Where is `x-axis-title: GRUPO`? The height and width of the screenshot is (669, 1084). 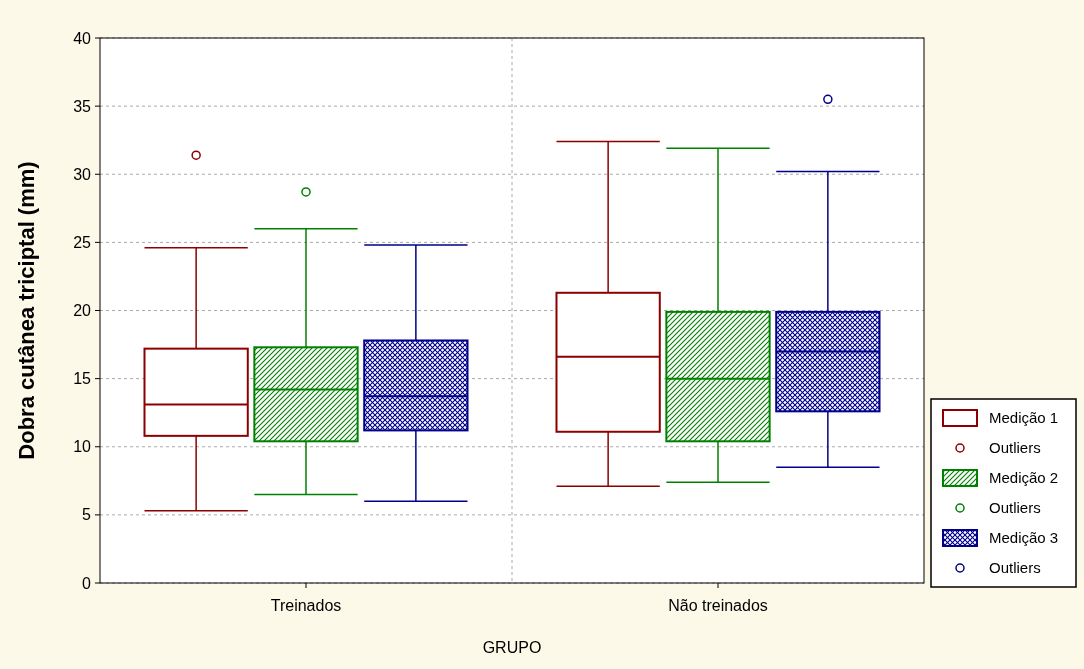 x-axis-title: GRUPO is located at coordinates (512, 647).